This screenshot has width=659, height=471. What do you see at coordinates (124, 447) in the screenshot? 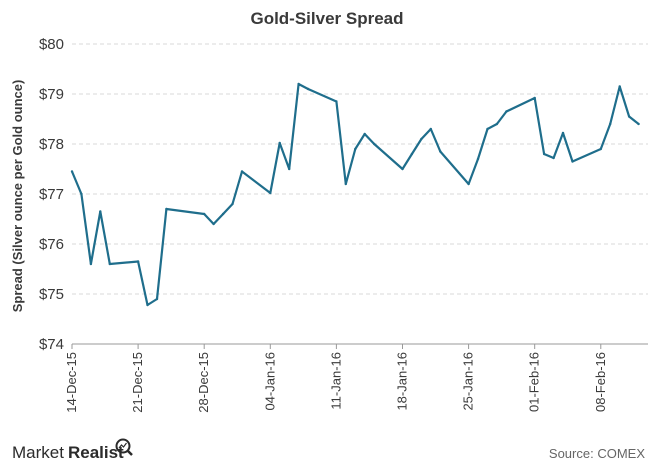
I see `magnifier-icon` at bounding box center [124, 447].